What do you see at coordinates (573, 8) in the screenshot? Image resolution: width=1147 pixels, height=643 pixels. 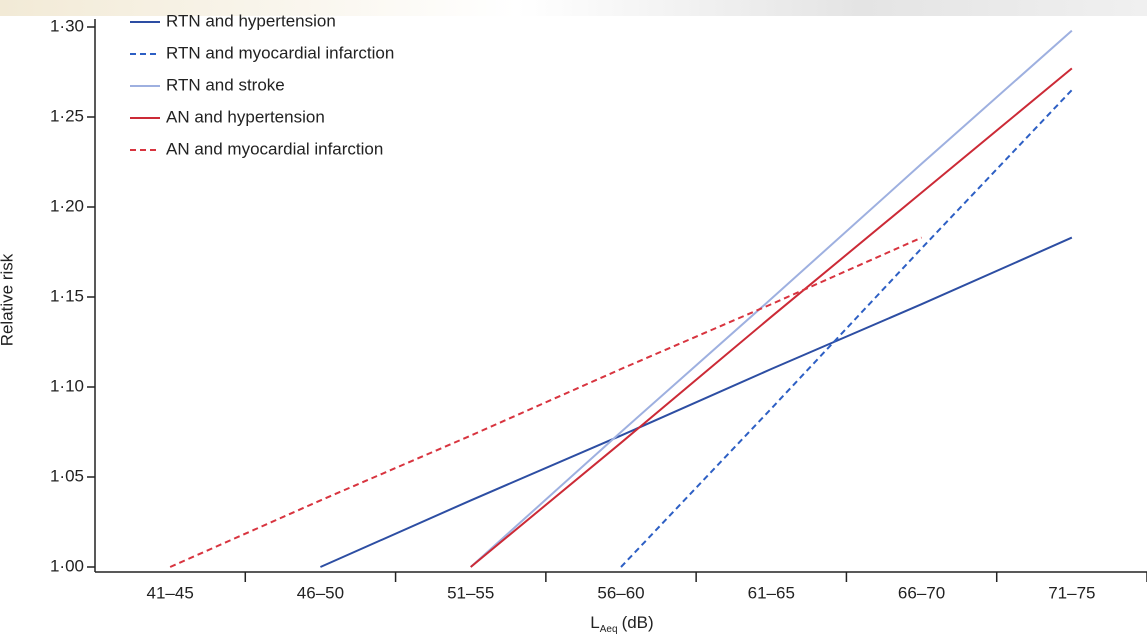 I see `background-strip` at bounding box center [573, 8].